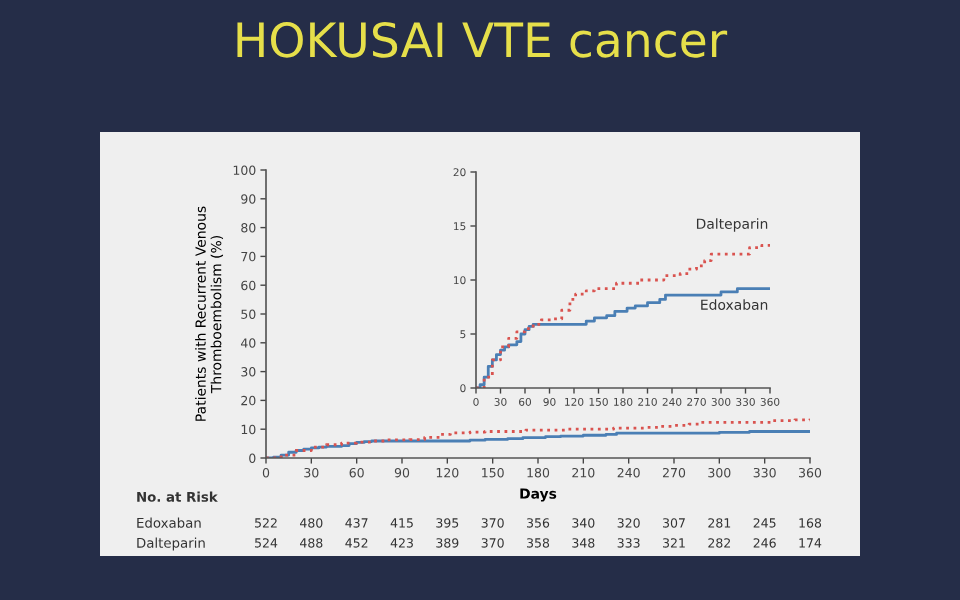  What do you see at coordinates (482, 39) in the screenshot?
I see `chart-title: HOKUSAI VTE cancer` at bounding box center [482, 39].